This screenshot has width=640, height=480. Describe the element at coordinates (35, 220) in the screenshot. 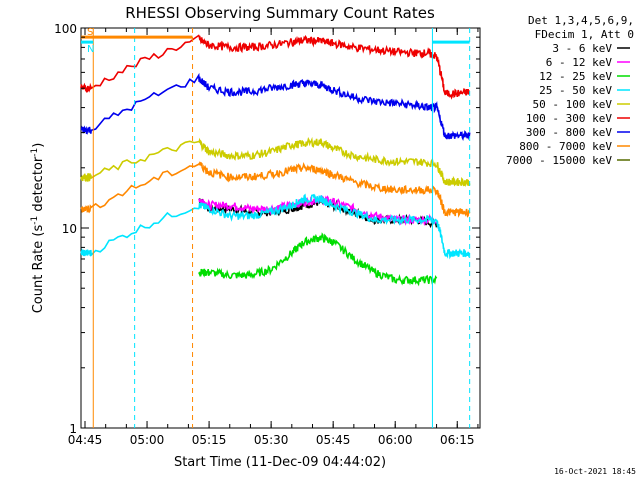

I see `y-axis-label-sup: -1` at that location.